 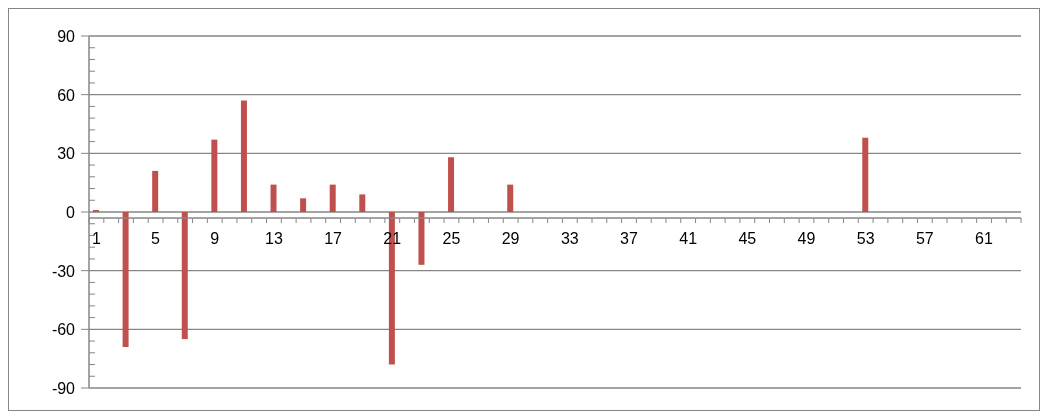 What do you see at coordinates (63, 330) in the screenshot?
I see `y-tick-label: -60` at bounding box center [63, 330].